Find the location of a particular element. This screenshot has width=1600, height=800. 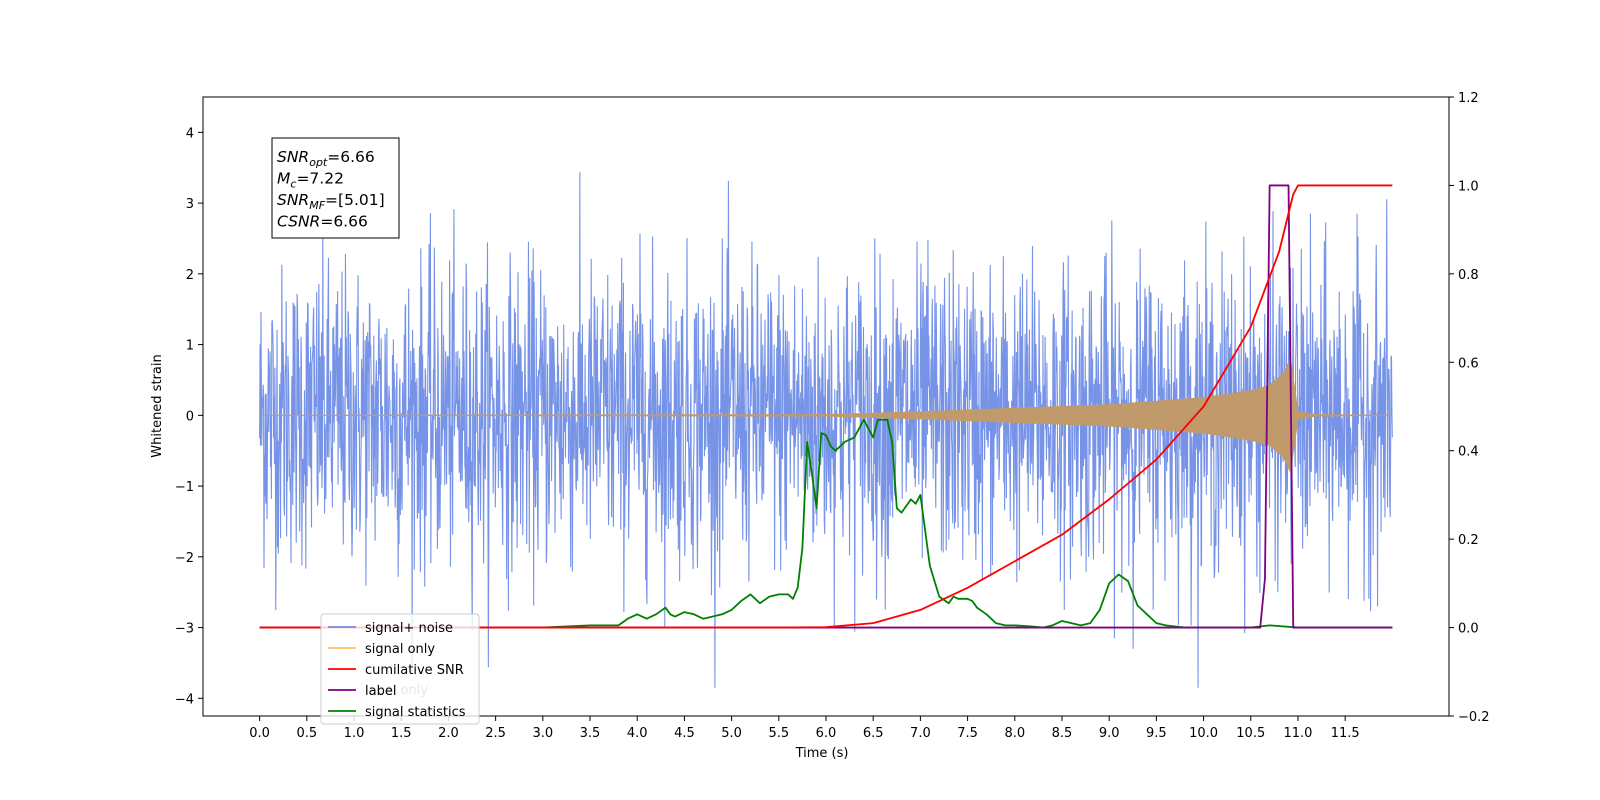

x-tick-label: 4.5 is located at coordinates (684, 733).